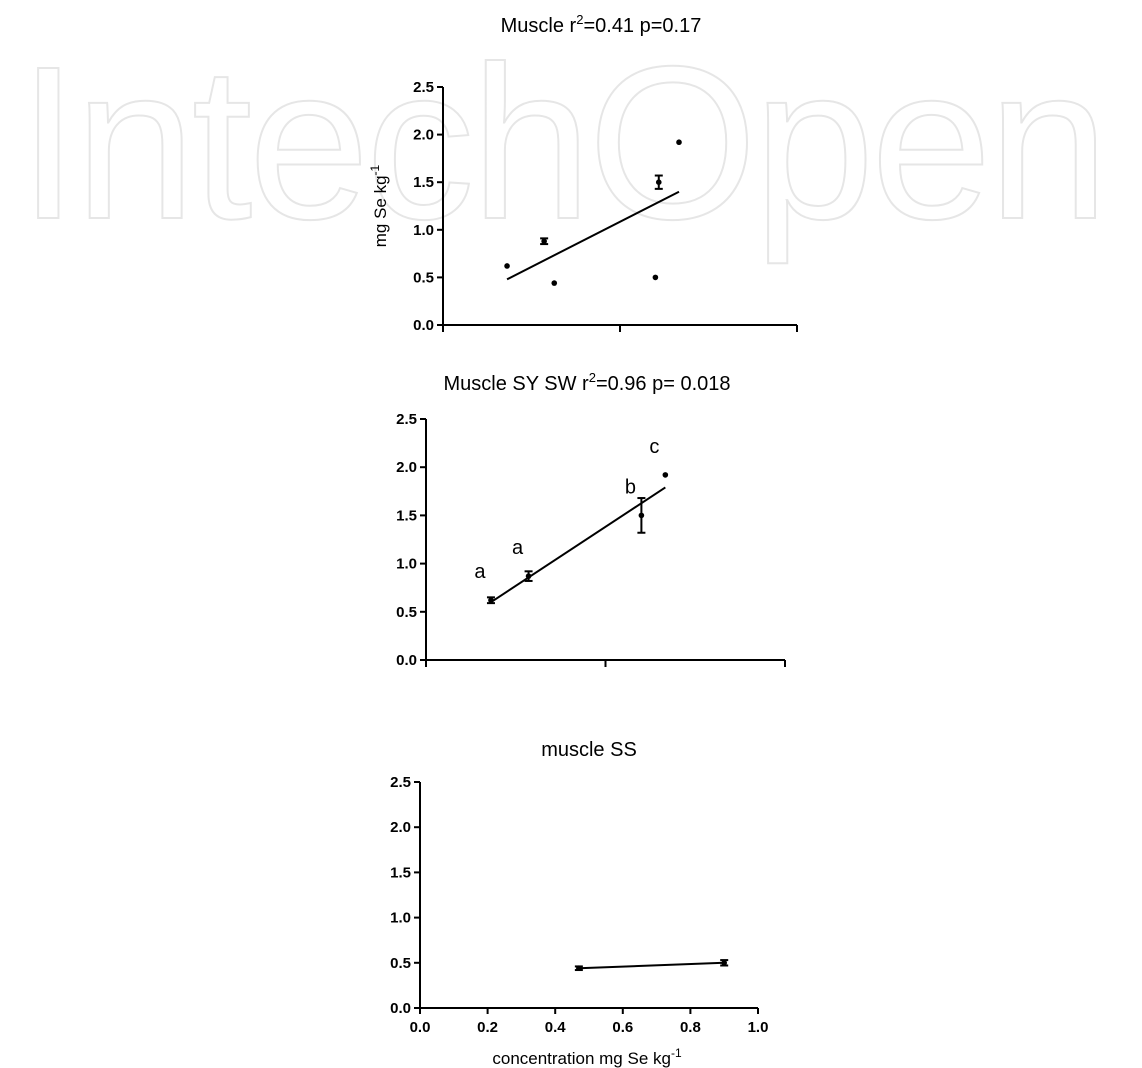 The width and height of the screenshot is (1142, 1068). What do you see at coordinates (690, 1027) in the screenshot?
I see `x-tick-label: 0.8` at bounding box center [690, 1027].